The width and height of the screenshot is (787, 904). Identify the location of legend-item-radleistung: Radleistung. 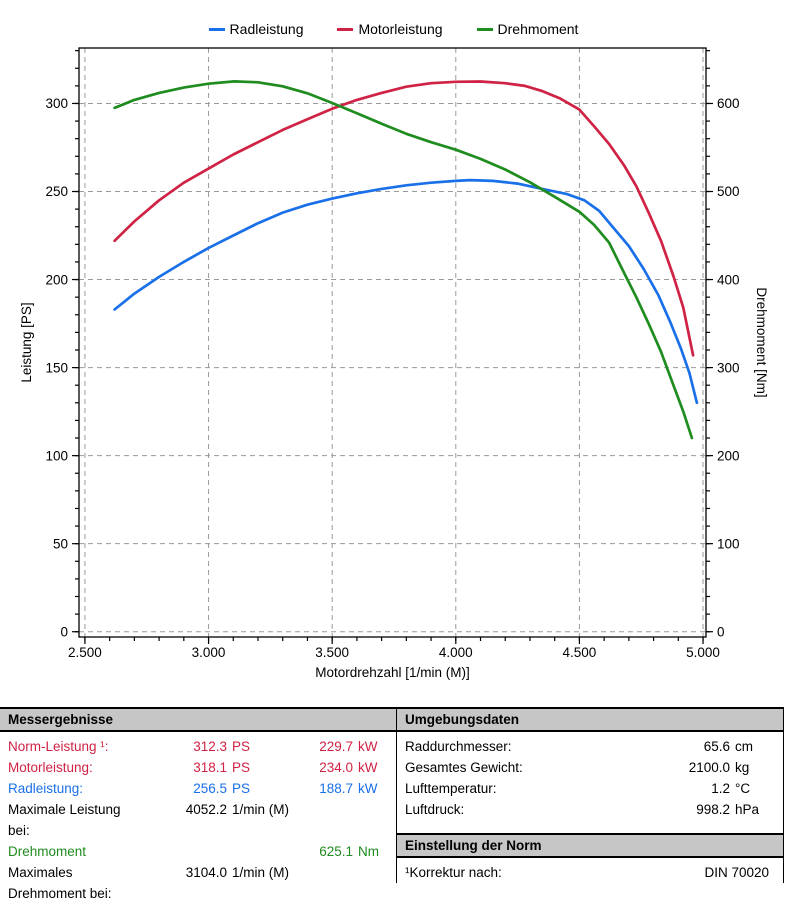
(256, 29).